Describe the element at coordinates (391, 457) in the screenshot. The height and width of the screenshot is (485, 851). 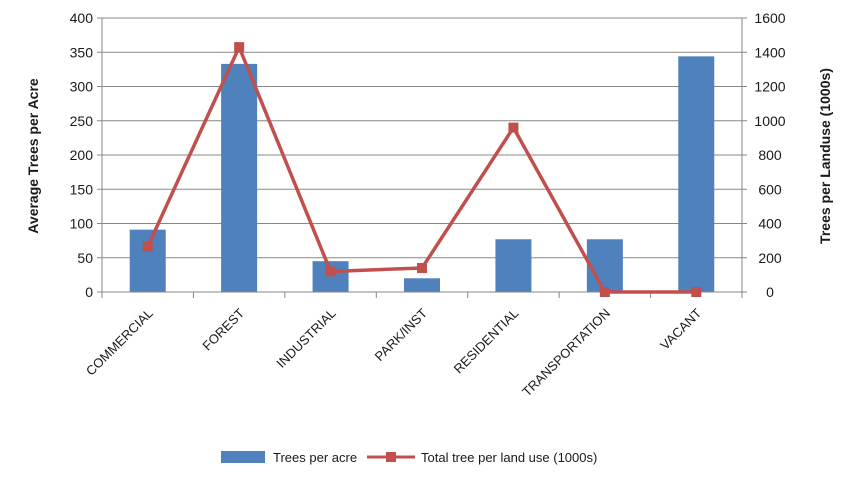
I see `legend-swatch-marker` at that location.